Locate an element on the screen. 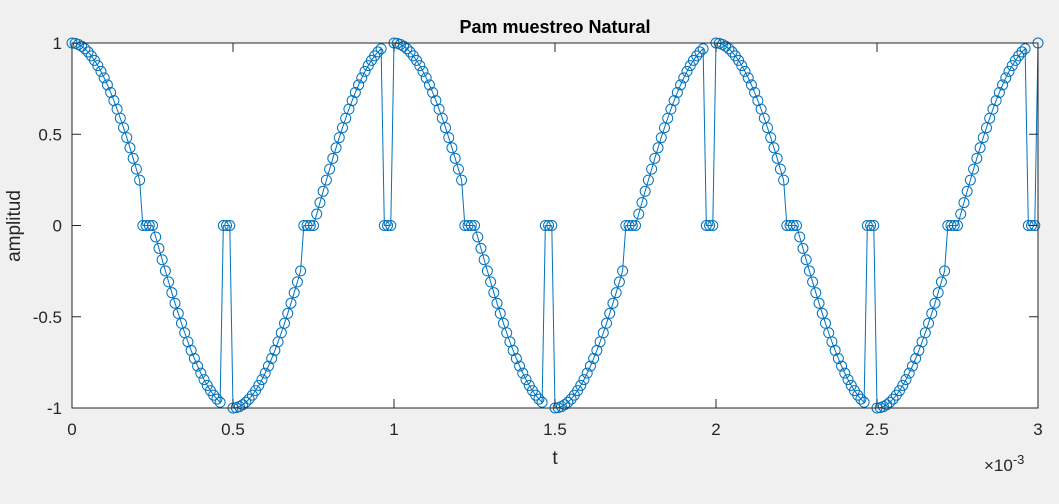  x-tick-label: 2.5 is located at coordinates (877, 429).